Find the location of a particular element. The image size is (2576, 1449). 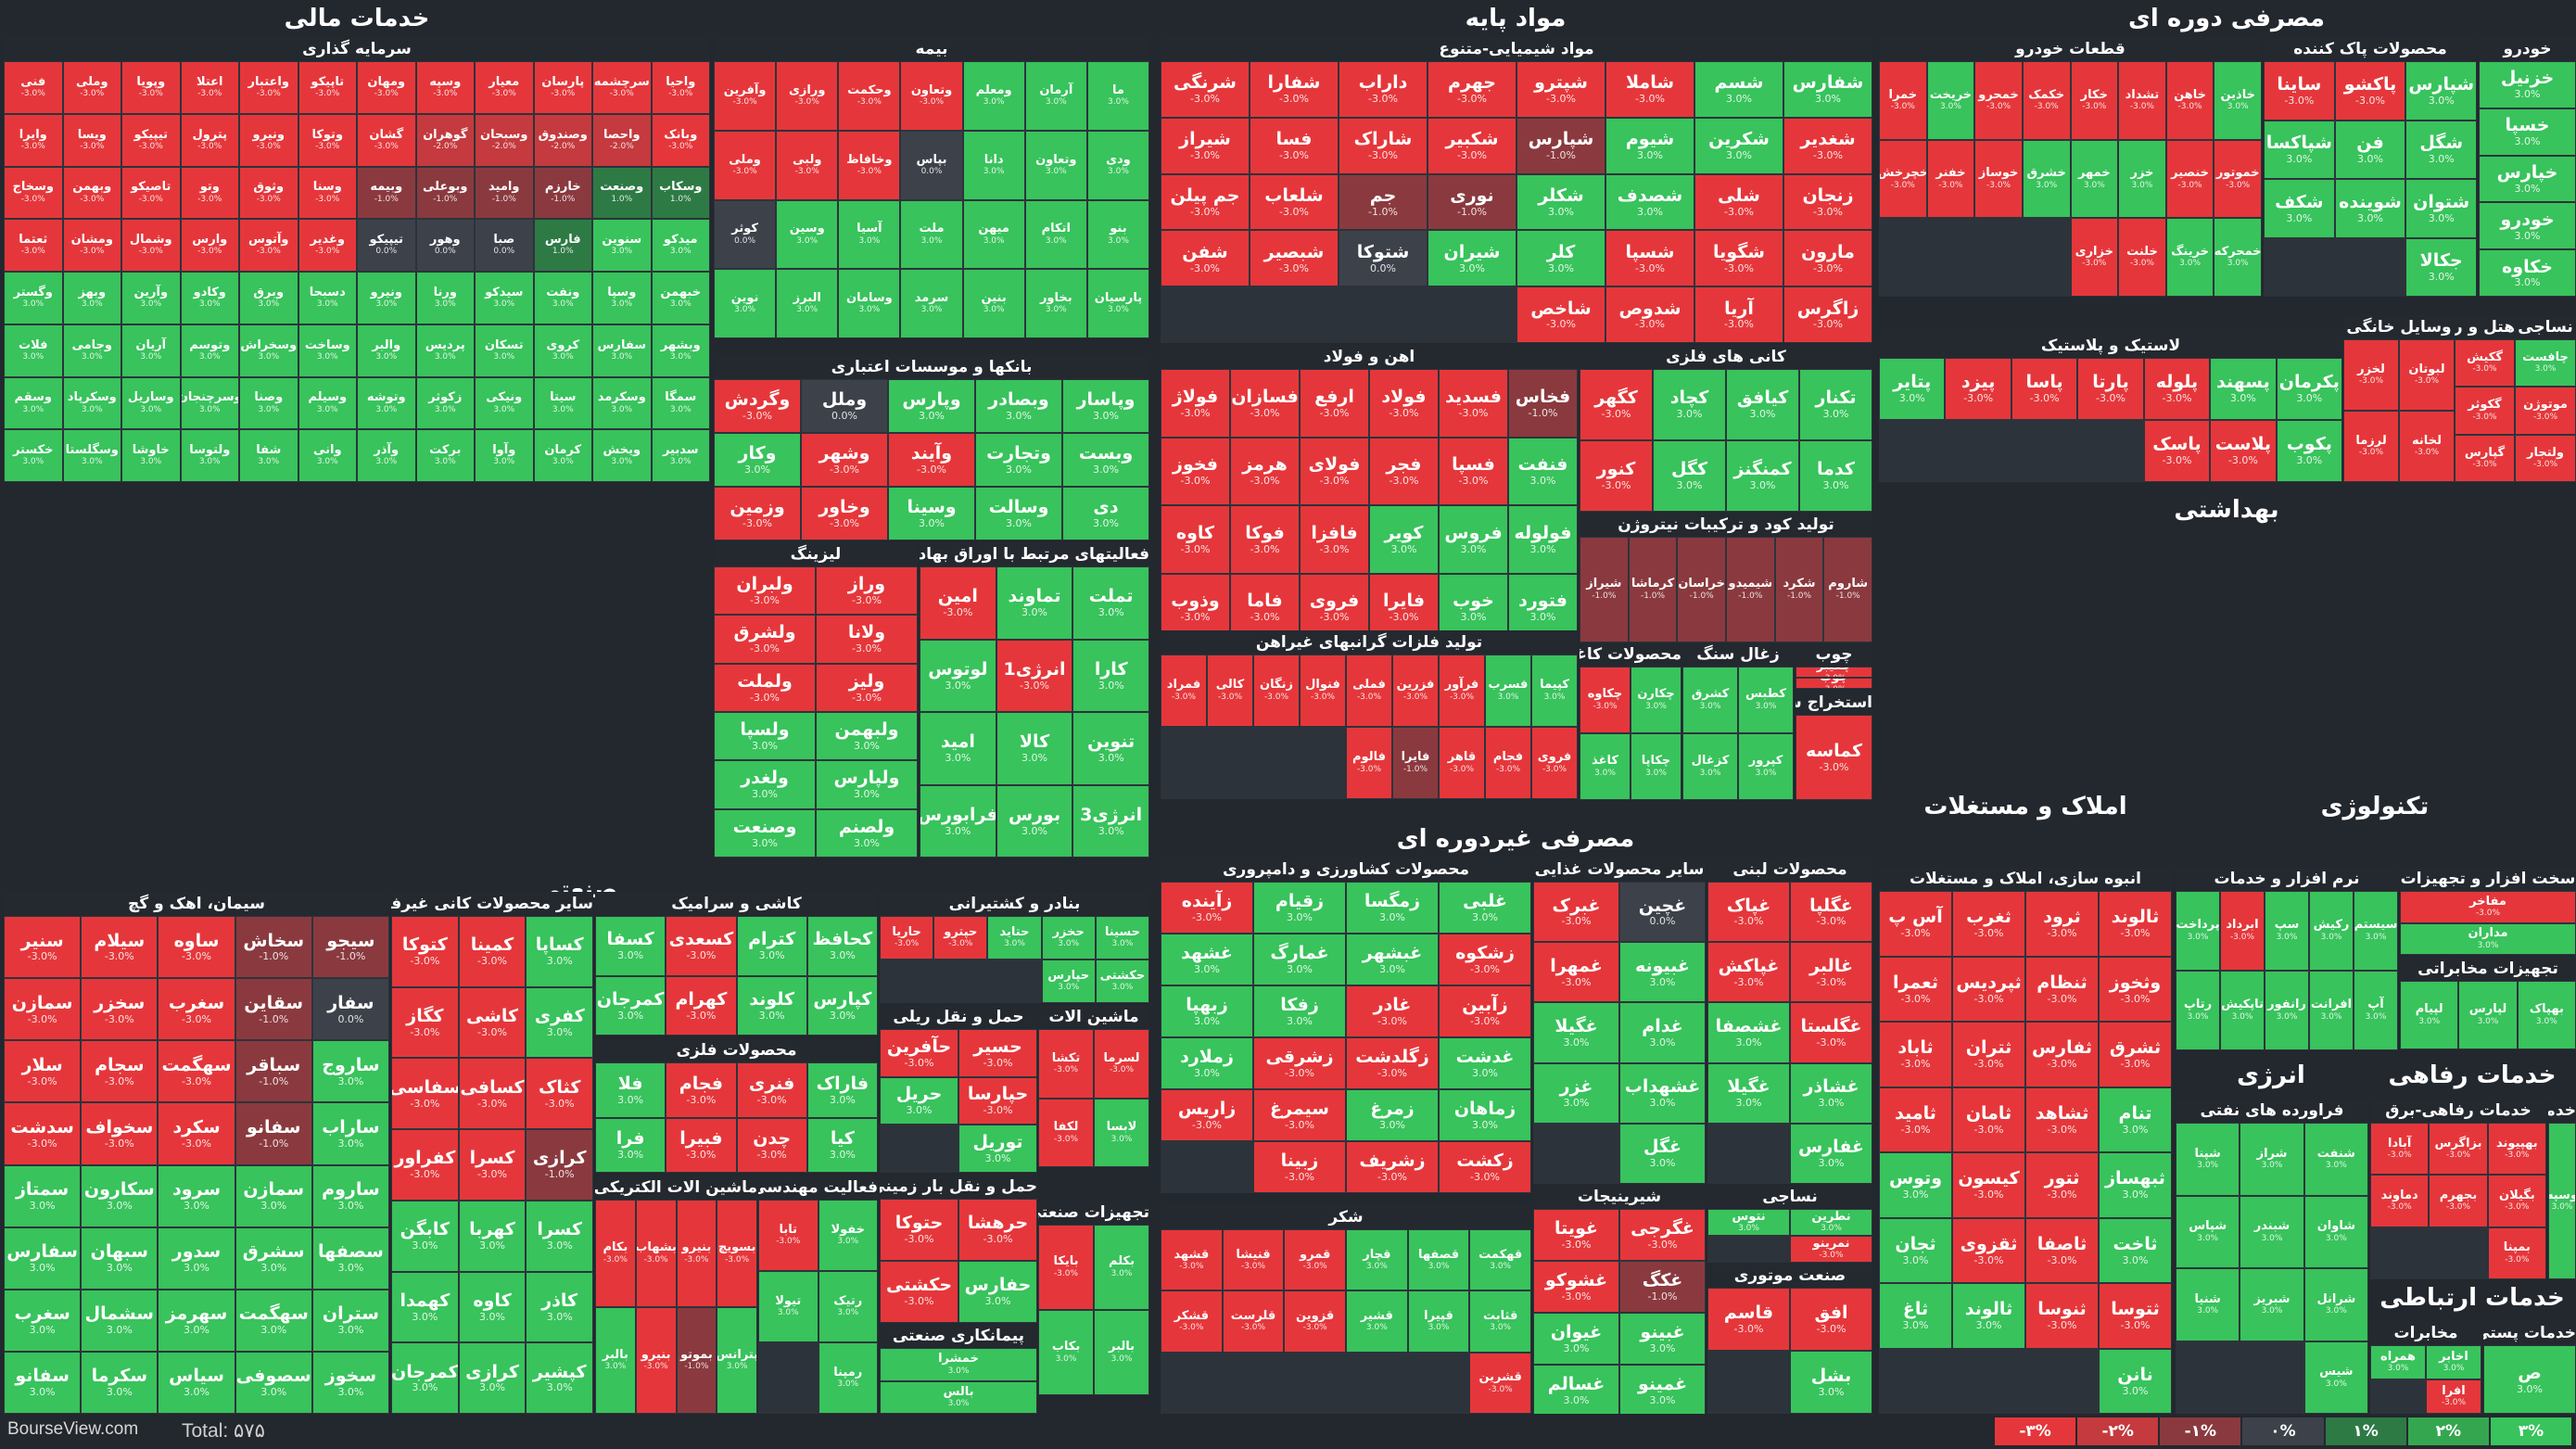

stock-tile: کطبس 3.0% is located at coordinates (1766, 699).